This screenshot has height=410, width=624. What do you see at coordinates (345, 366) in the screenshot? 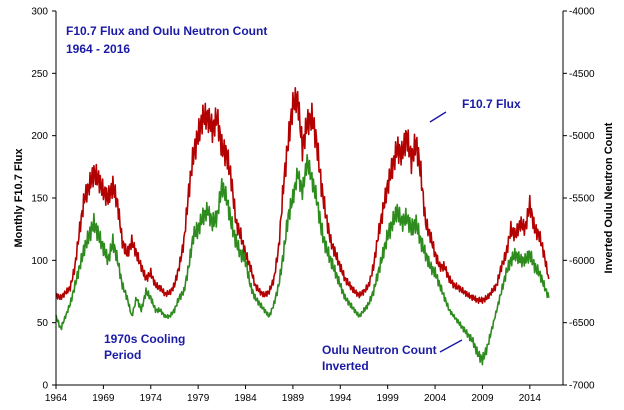
I see `oulu-annotation-line2: Inverted` at bounding box center [345, 366].